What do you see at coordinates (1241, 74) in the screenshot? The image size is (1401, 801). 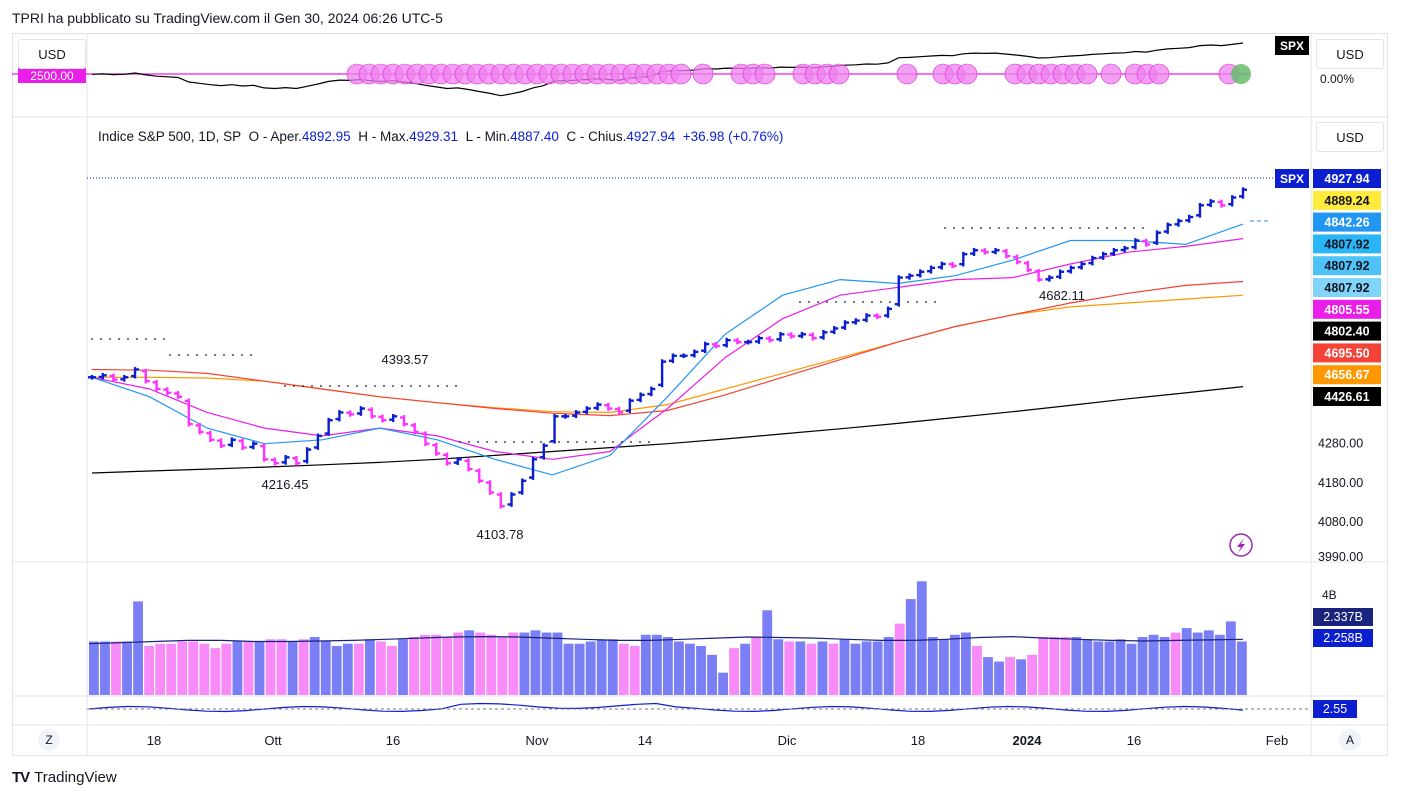 I see `signal-marker-current` at bounding box center [1241, 74].